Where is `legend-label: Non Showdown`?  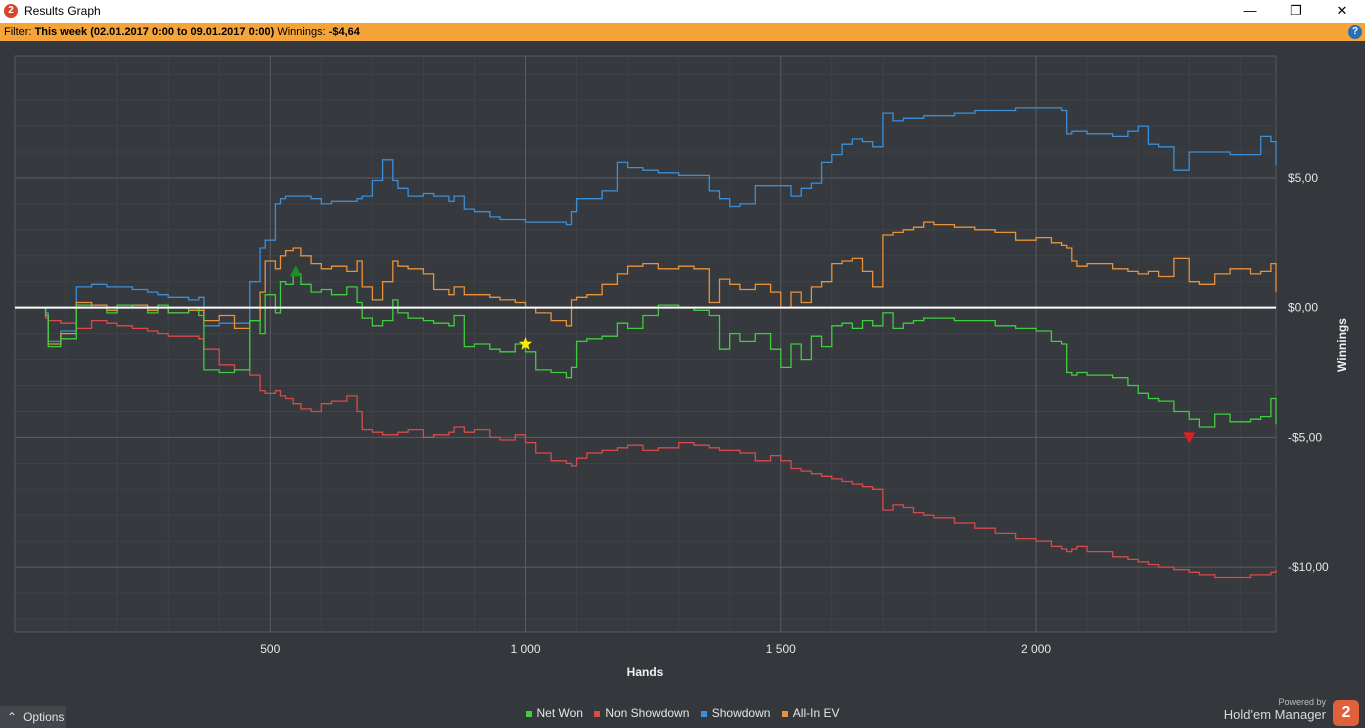
legend-label: Non Showdown is located at coordinates (647, 713).